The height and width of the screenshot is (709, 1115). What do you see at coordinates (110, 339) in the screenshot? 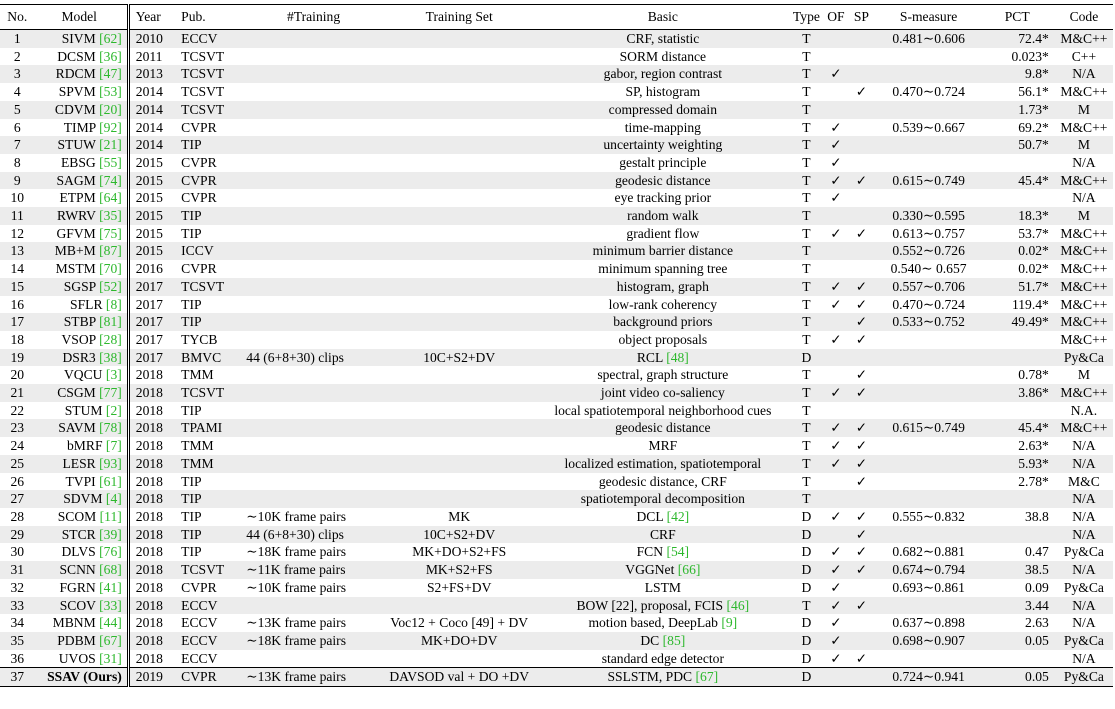
I see `citation-ref: [28]` at bounding box center [110, 339].